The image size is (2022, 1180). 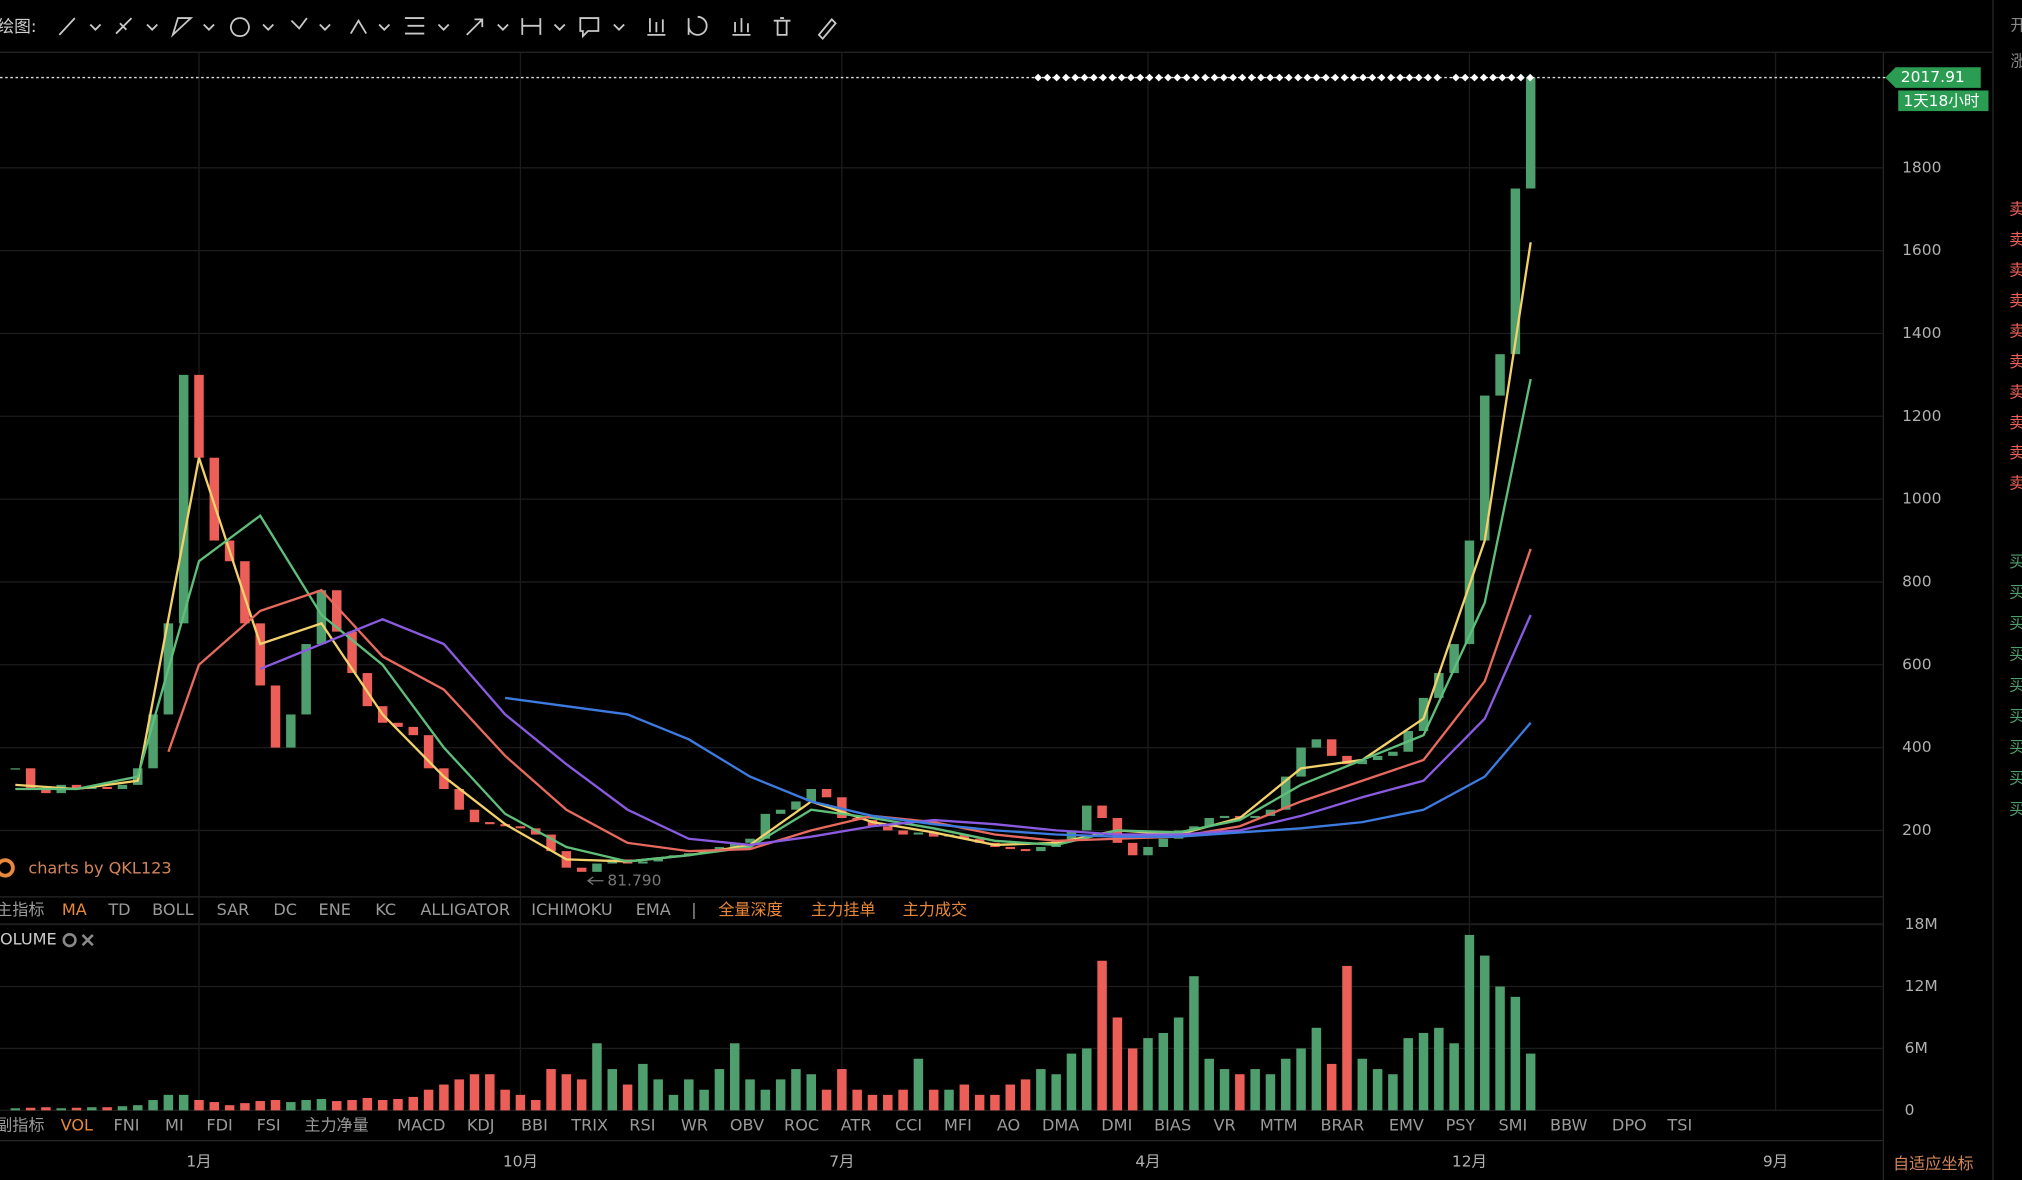 What do you see at coordinates (1224, 1124) in the screenshot?
I see `sub-indicator: VR` at bounding box center [1224, 1124].